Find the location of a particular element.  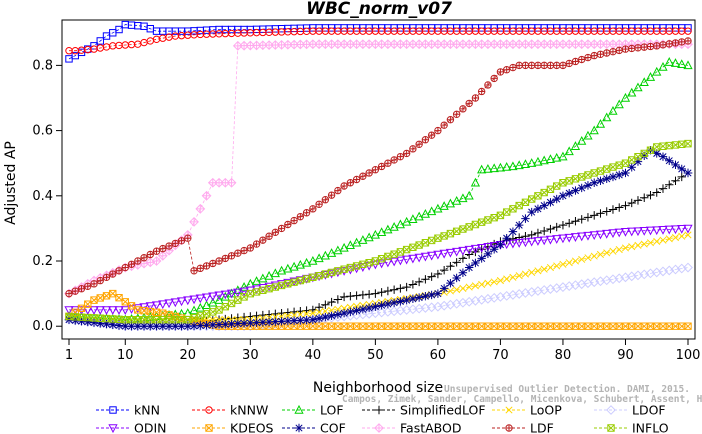

x-tick-label: 30 is located at coordinates (250, 355).